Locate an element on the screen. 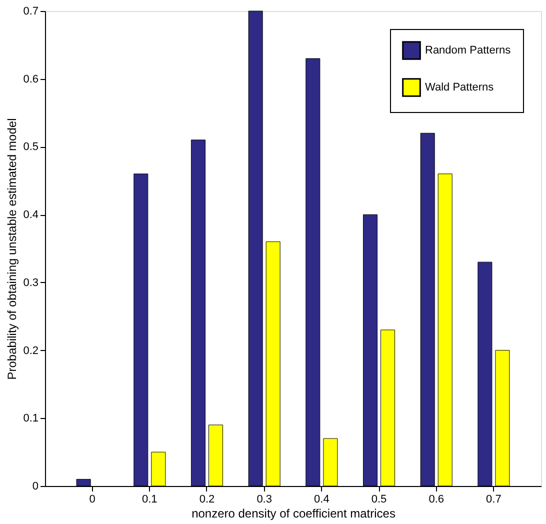  legend-label: Random Patterns is located at coordinates (468, 50).